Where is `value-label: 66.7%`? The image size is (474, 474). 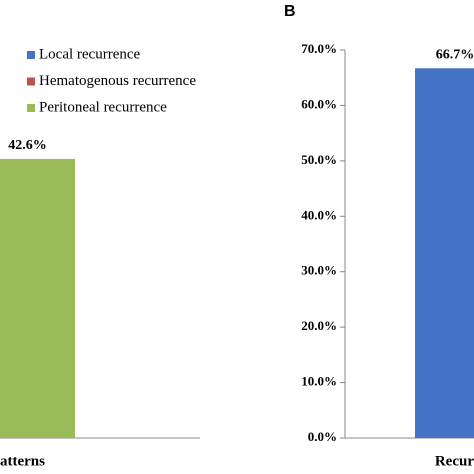 value-label: 66.7% is located at coordinates (455, 55).